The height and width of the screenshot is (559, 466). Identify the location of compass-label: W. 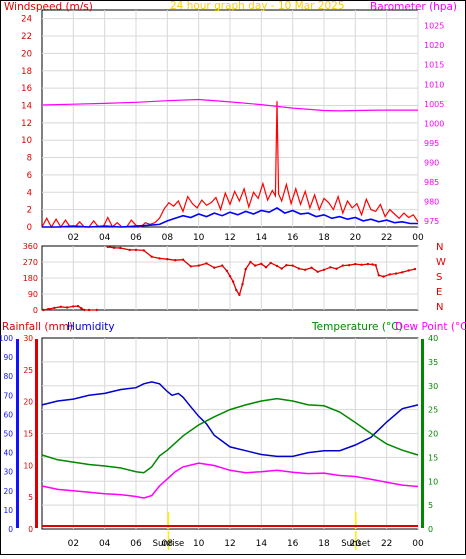
(441, 262).